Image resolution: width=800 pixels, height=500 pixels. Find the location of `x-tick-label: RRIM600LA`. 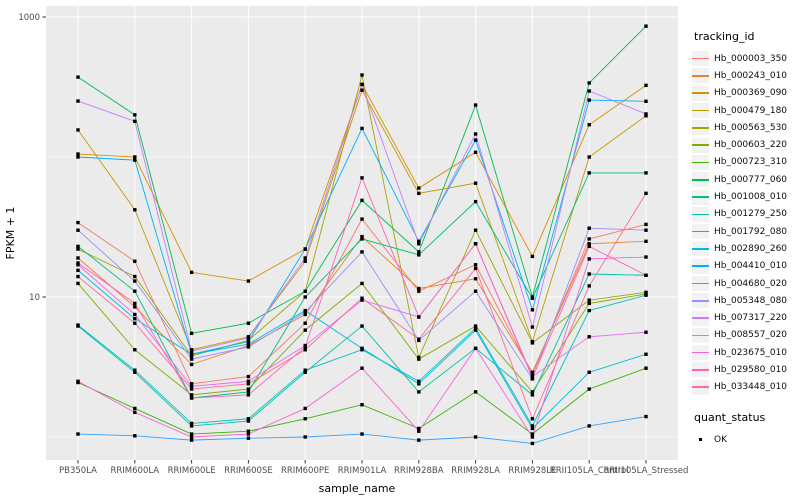

x-tick-label: RRIM600LA is located at coordinates (134, 471).